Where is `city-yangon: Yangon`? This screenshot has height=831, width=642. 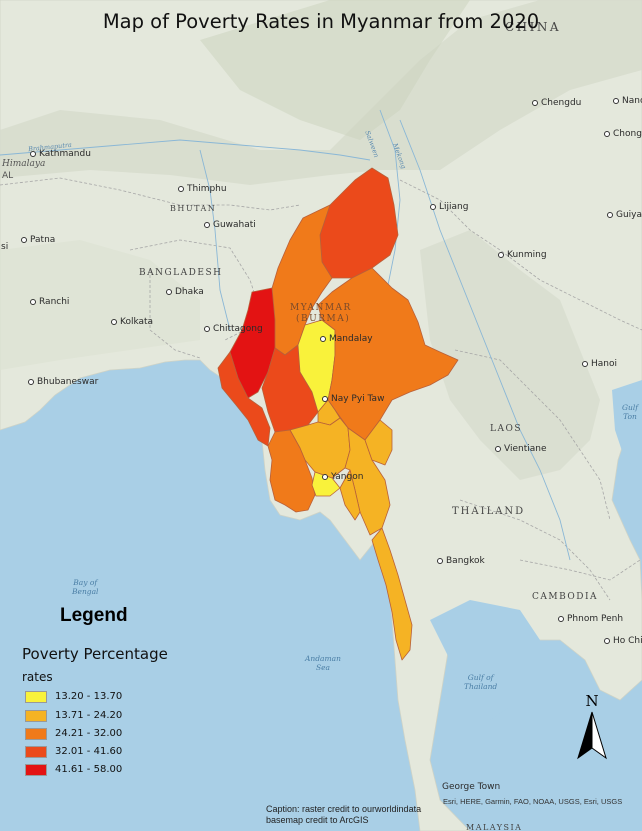
city-yangon: Yangon is located at coordinates (342, 477).